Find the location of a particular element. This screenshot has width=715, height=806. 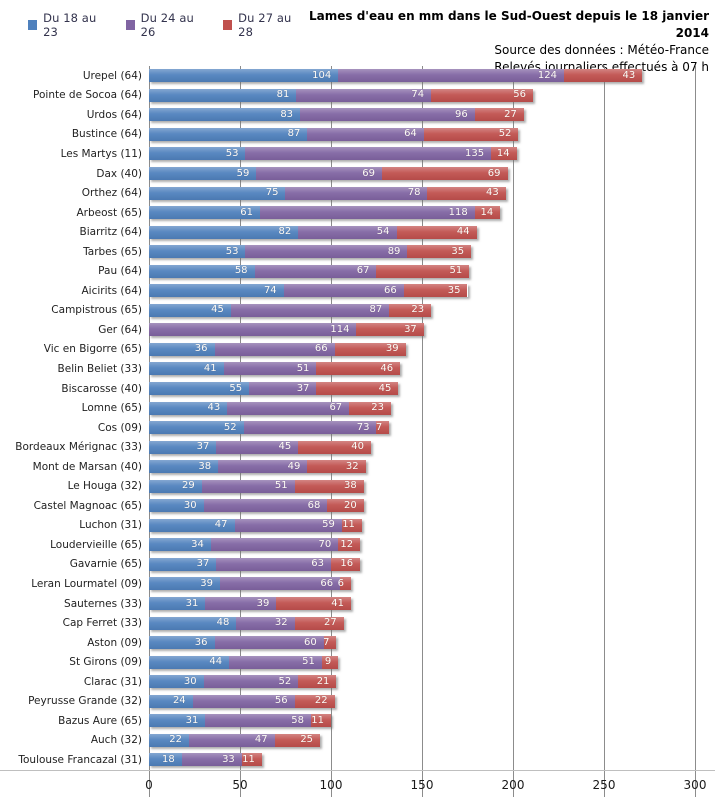

bar-value-label: 39 is located at coordinates (263, 603).